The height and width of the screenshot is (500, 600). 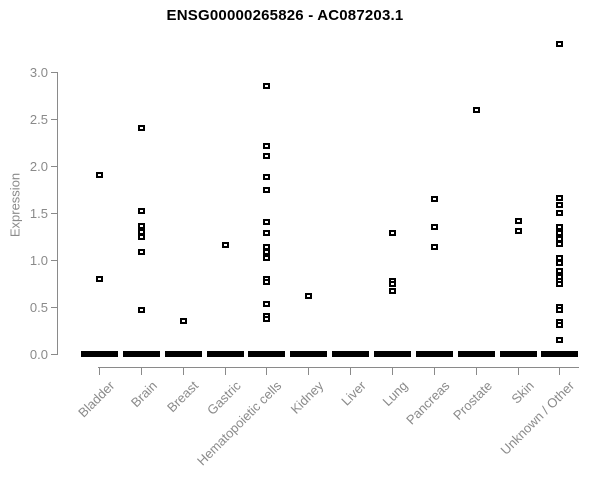 What do you see at coordinates (57, 213) in the screenshot?
I see `y-axis-line` at bounding box center [57, 213].